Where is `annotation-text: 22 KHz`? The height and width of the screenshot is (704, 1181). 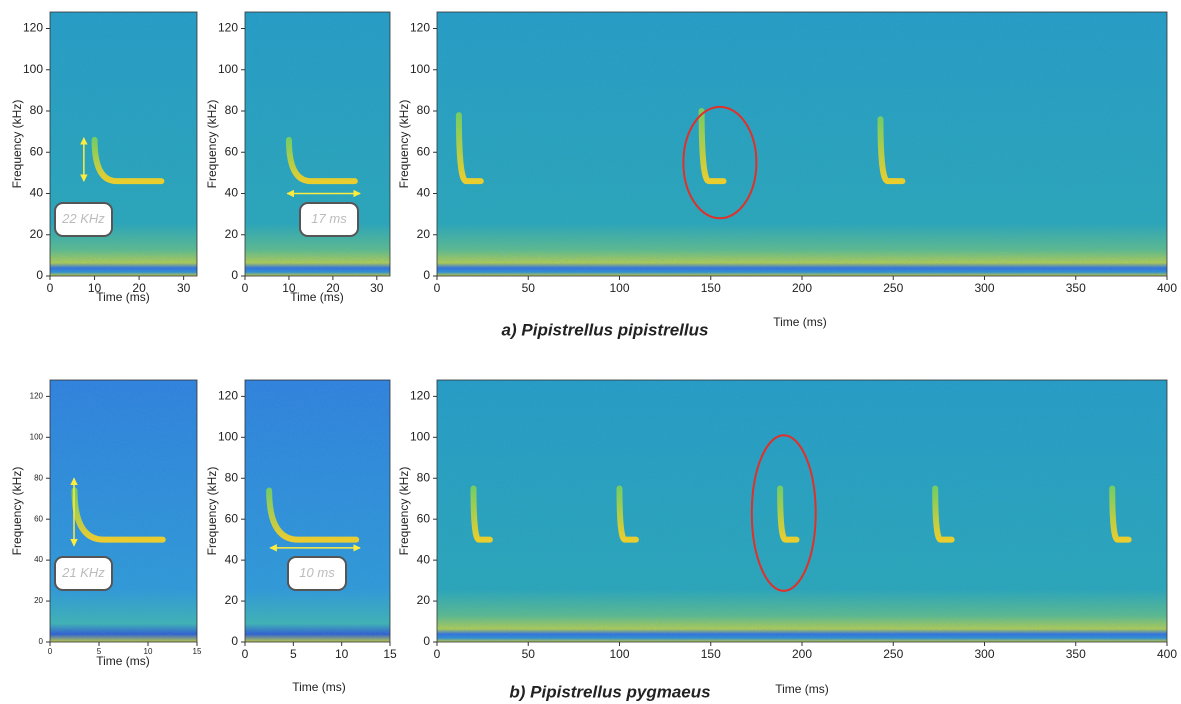 annotation-text: 22 KHz is located at coordinates (83, 218).